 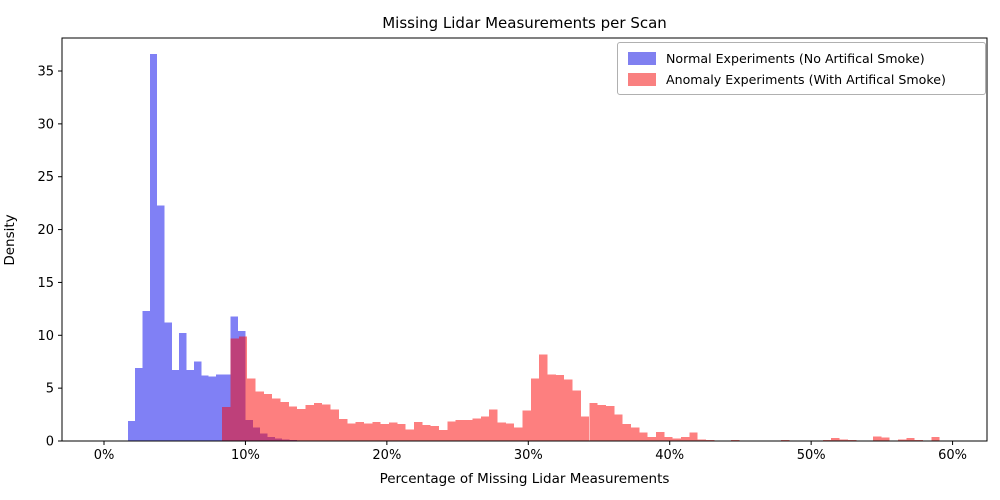 What do you see at coordinates (952, 455) in the screenshot?
I see `x-tick-label: 60%` at bounding box center [952, 455].